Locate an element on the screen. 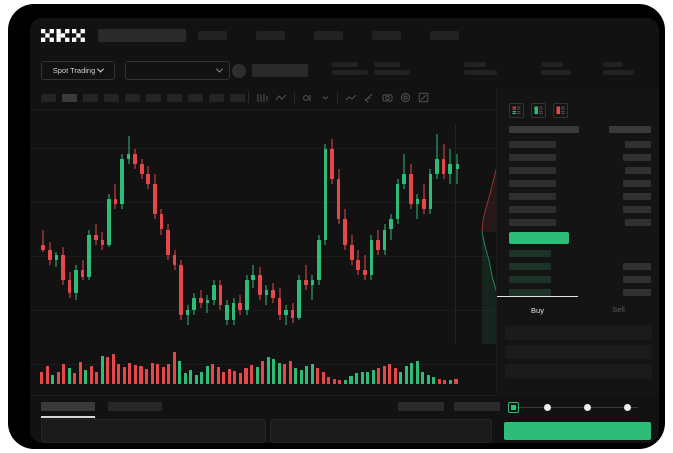  tab-sell: Sell is located at coordinates (618, 309).